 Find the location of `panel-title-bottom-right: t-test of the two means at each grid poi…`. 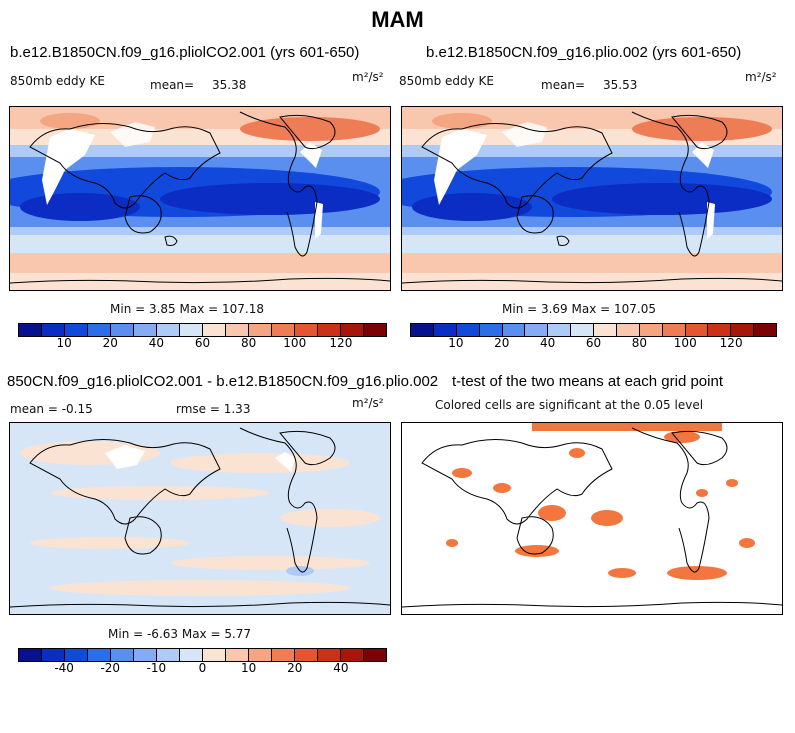

panel-title-bottom-right: t-test of the two means at each grid poi… is located at coordinates (587, 381).